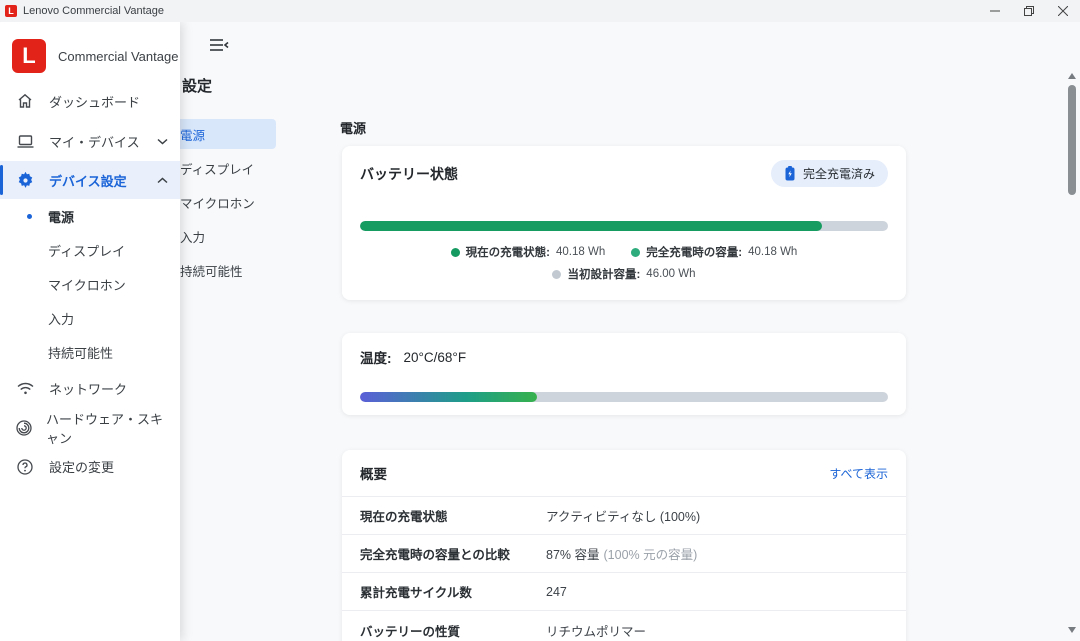  What do you see at coordinates (90, 216) in the screenshot?
I see `sidebar-subitem-power: 電源` at bounding box center [90, 216].